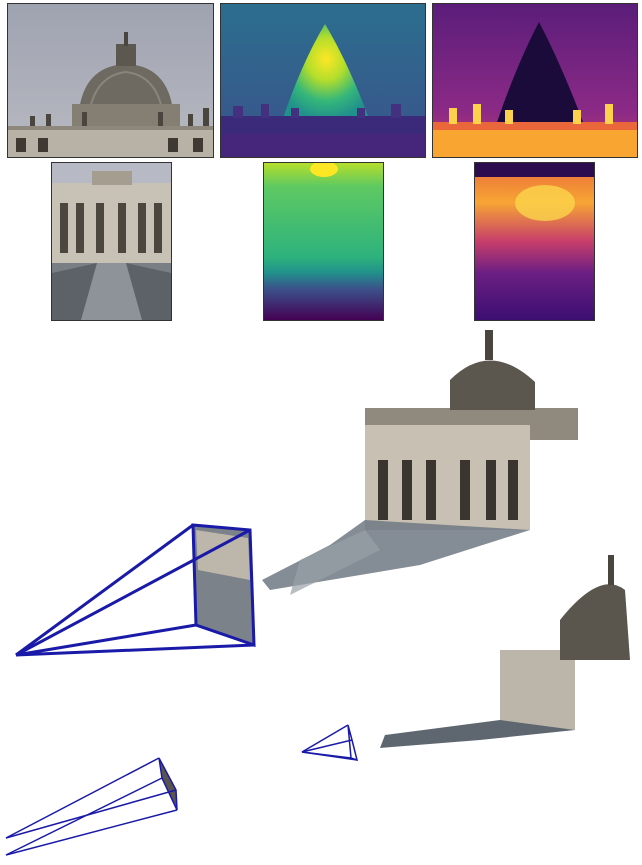 The height and width of the screenshot is (865, 642). Describe the element at coordinates (323, 241) in the screenshot. I see `depth-facade-map` at that location.